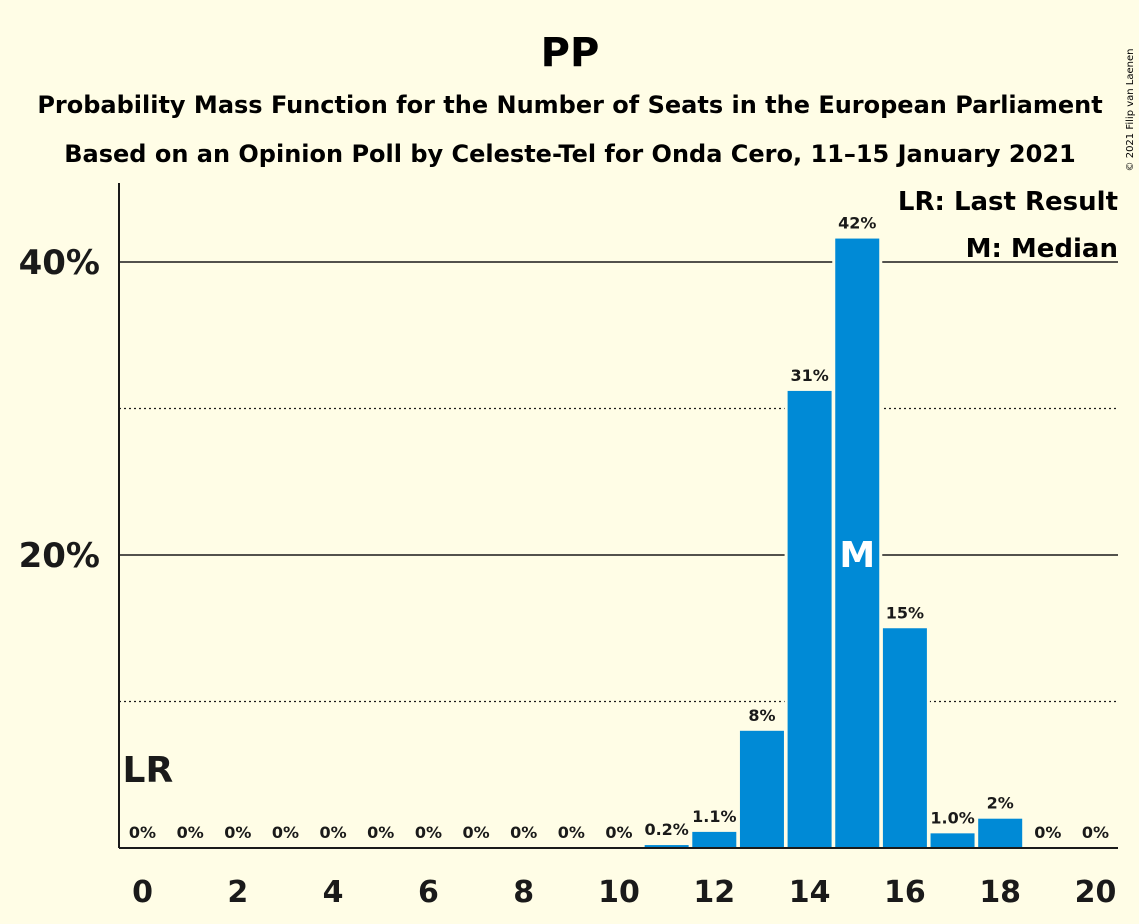  Describe the element at coordinates (523, 892) in the screenshot. I see `x-tick-label-8: 8` at that location.